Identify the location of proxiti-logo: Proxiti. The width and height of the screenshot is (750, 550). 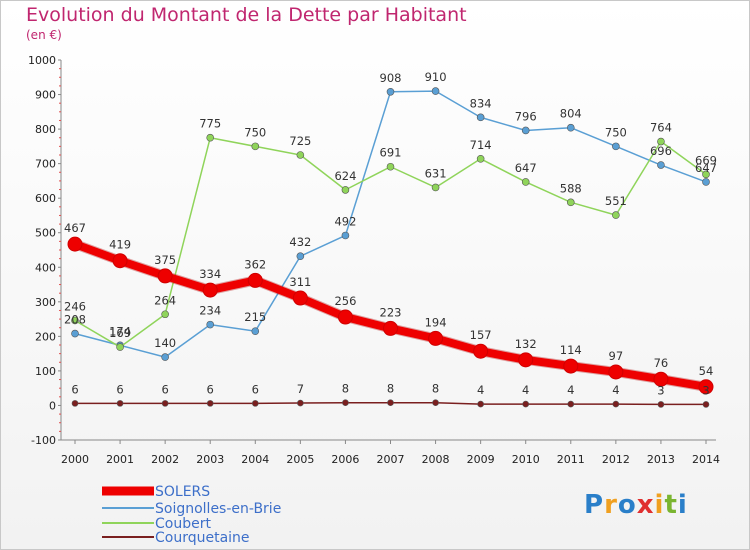
(636, 505).